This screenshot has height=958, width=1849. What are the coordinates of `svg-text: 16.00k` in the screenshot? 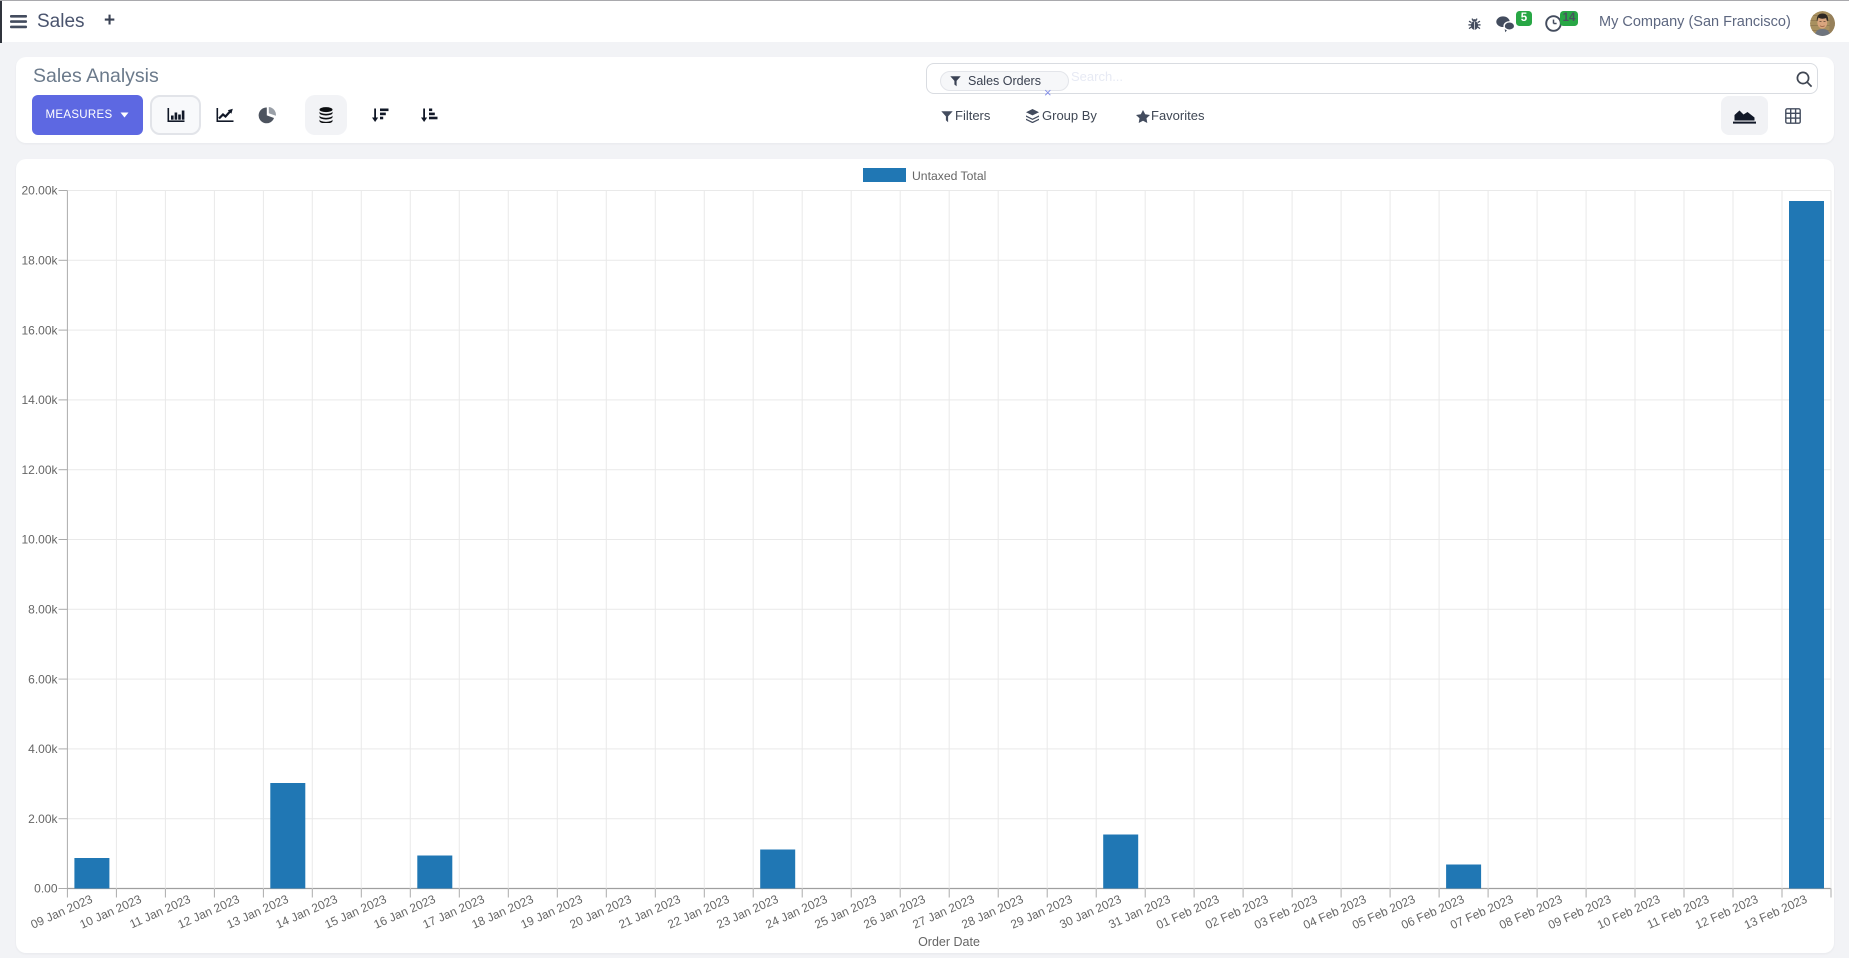 It's located at (39, 330).